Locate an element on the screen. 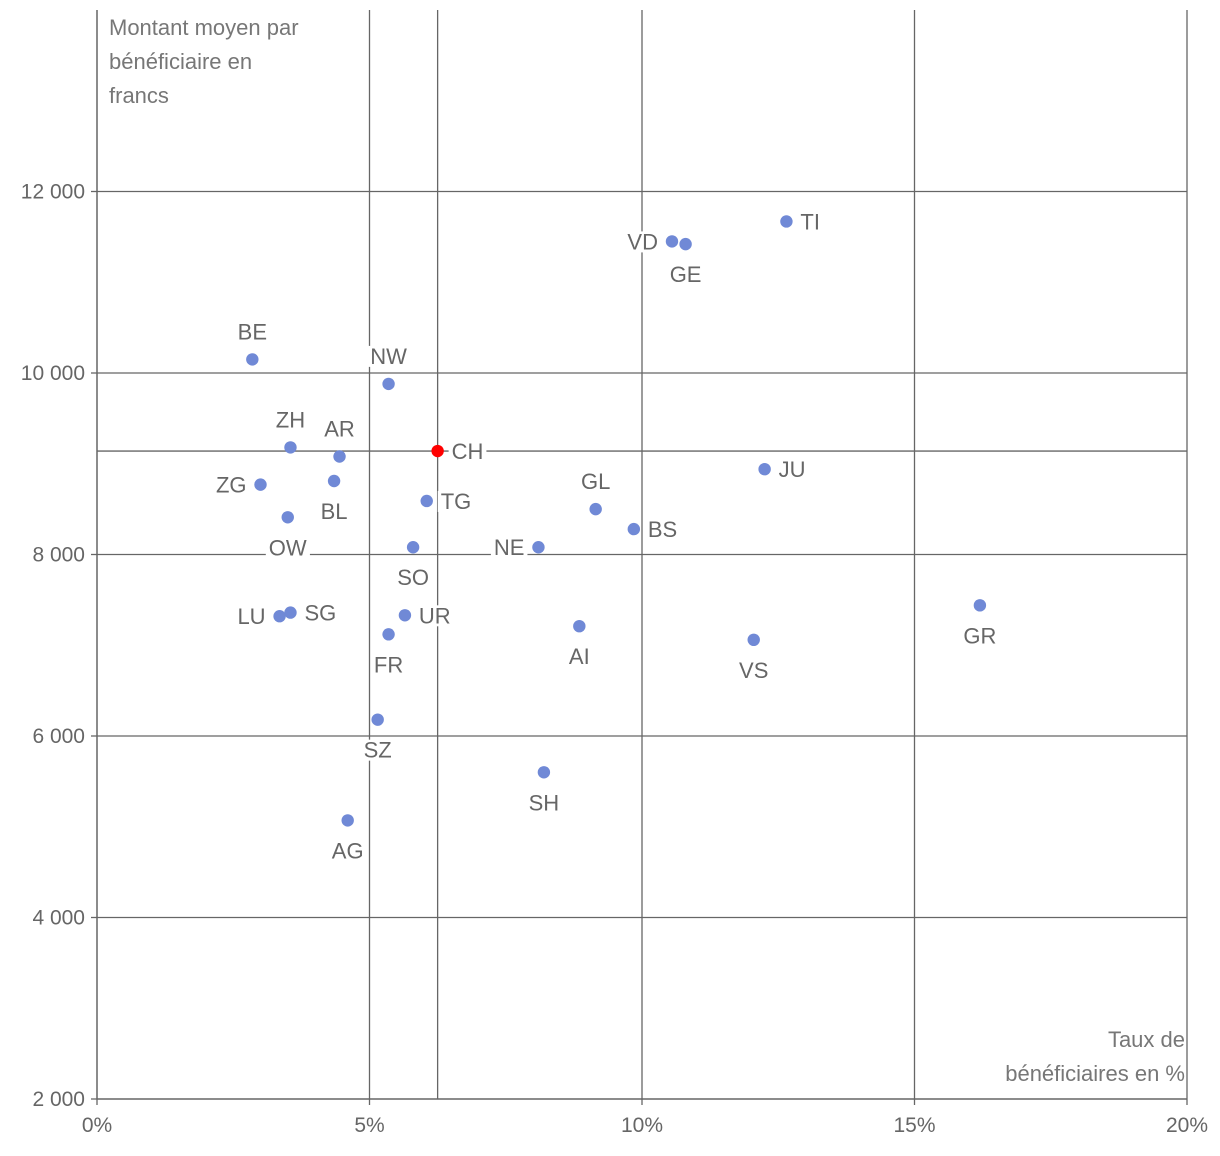 The width and height of the screenshot is (1220, 1156). point-ch is located at coordinates (437, 451).